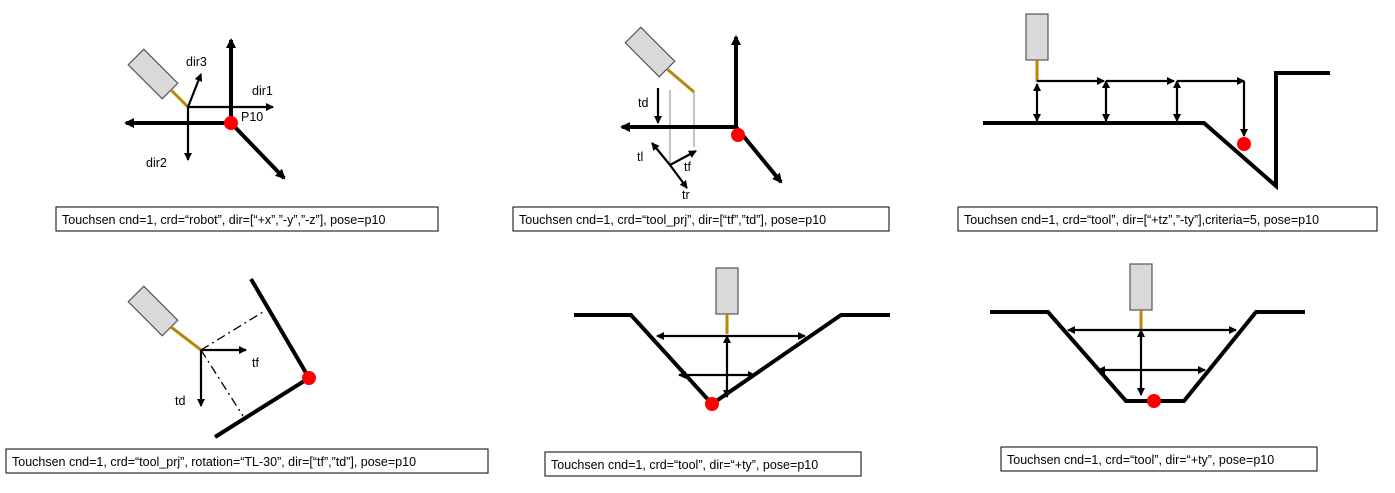  What do you see at coordinates (661, 154) in the screenshot?
I see `tl-arrow` at bounding box center [661, 154].